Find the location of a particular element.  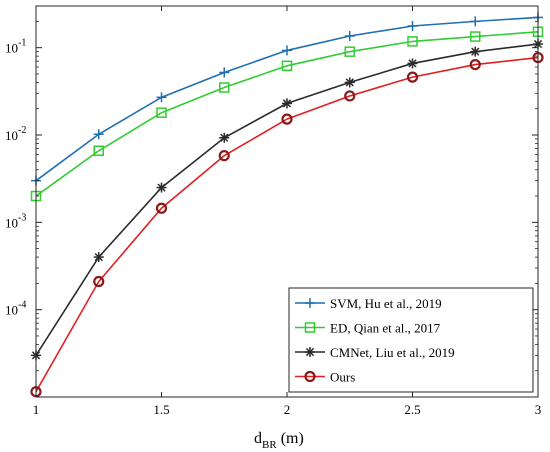

series-2-point-6-box is located at coordinates (349, 51).